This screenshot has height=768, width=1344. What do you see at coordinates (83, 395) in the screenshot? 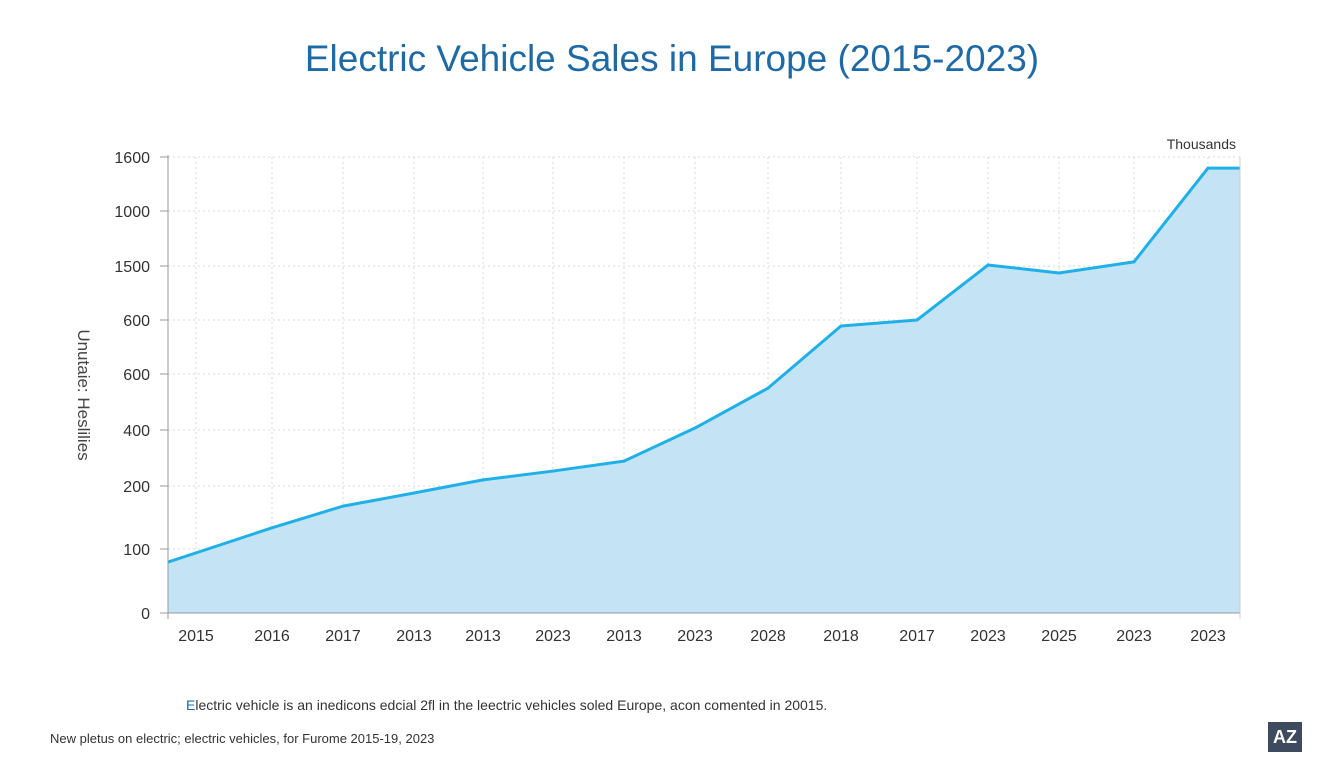
I see `y-axis-label: Unutaie: Heslilies` at bounding box center [83, 395].